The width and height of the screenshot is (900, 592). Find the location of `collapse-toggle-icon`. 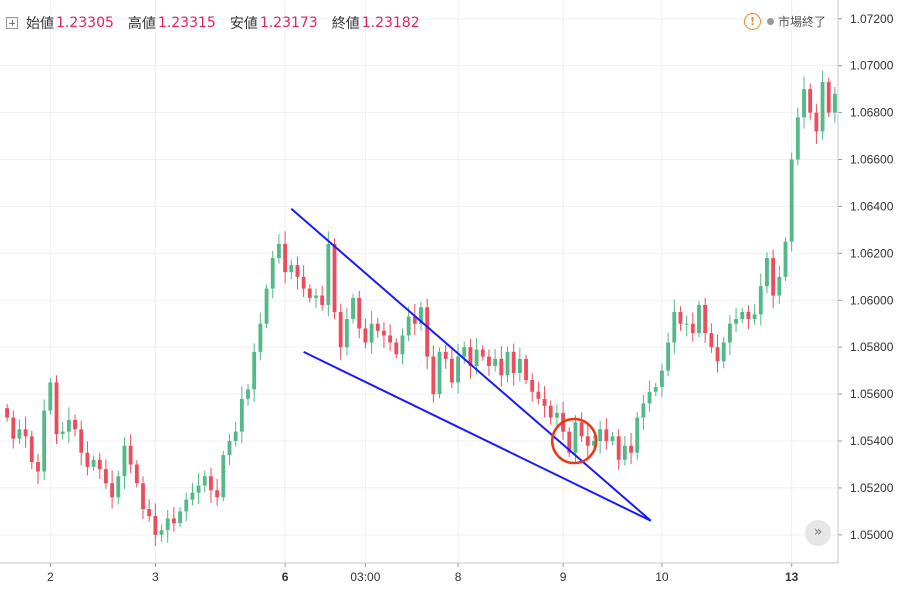

collapse-toggle-icon is located at coordinates (12, 23).